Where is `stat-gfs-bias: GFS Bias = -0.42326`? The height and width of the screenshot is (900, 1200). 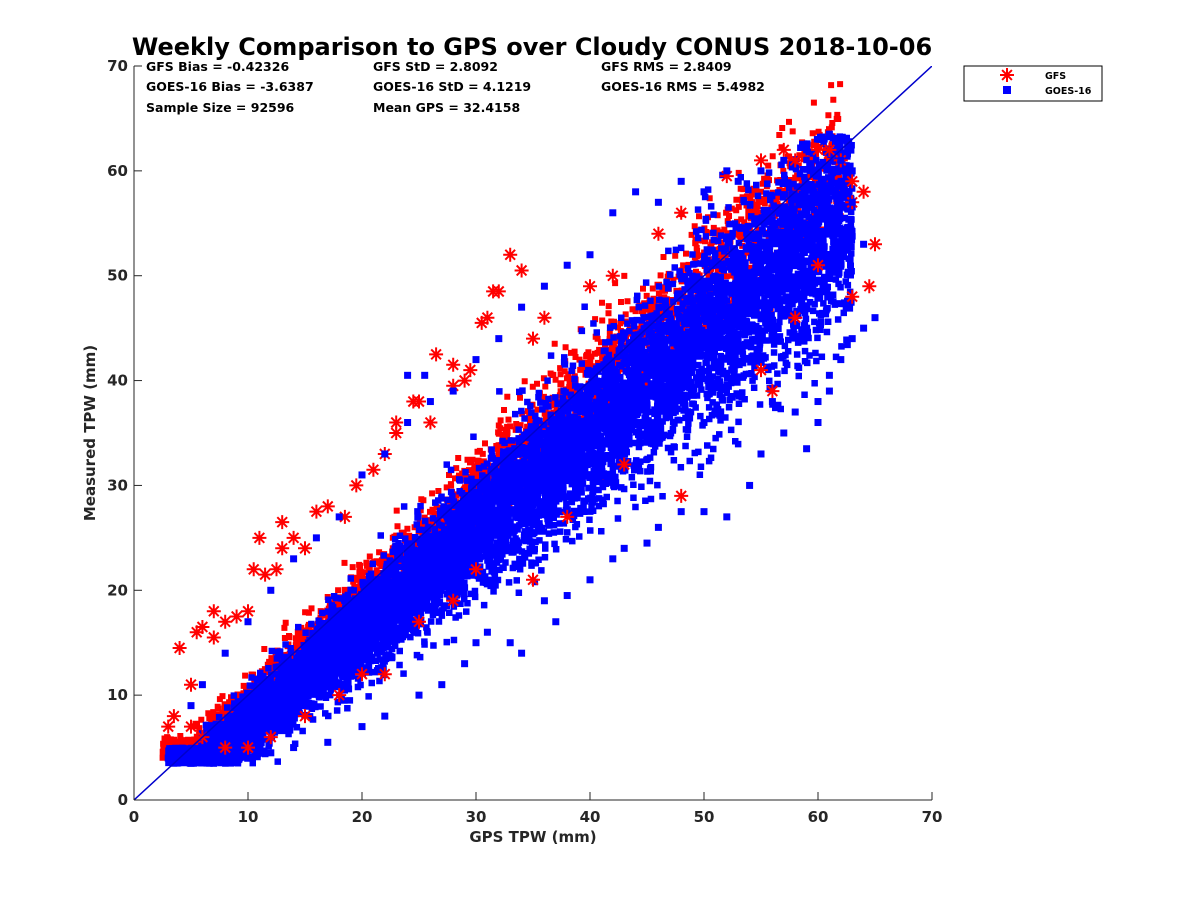
stat-gfs-bias: GFS Bias = -0.42326 is located at coordinates (217, 66).